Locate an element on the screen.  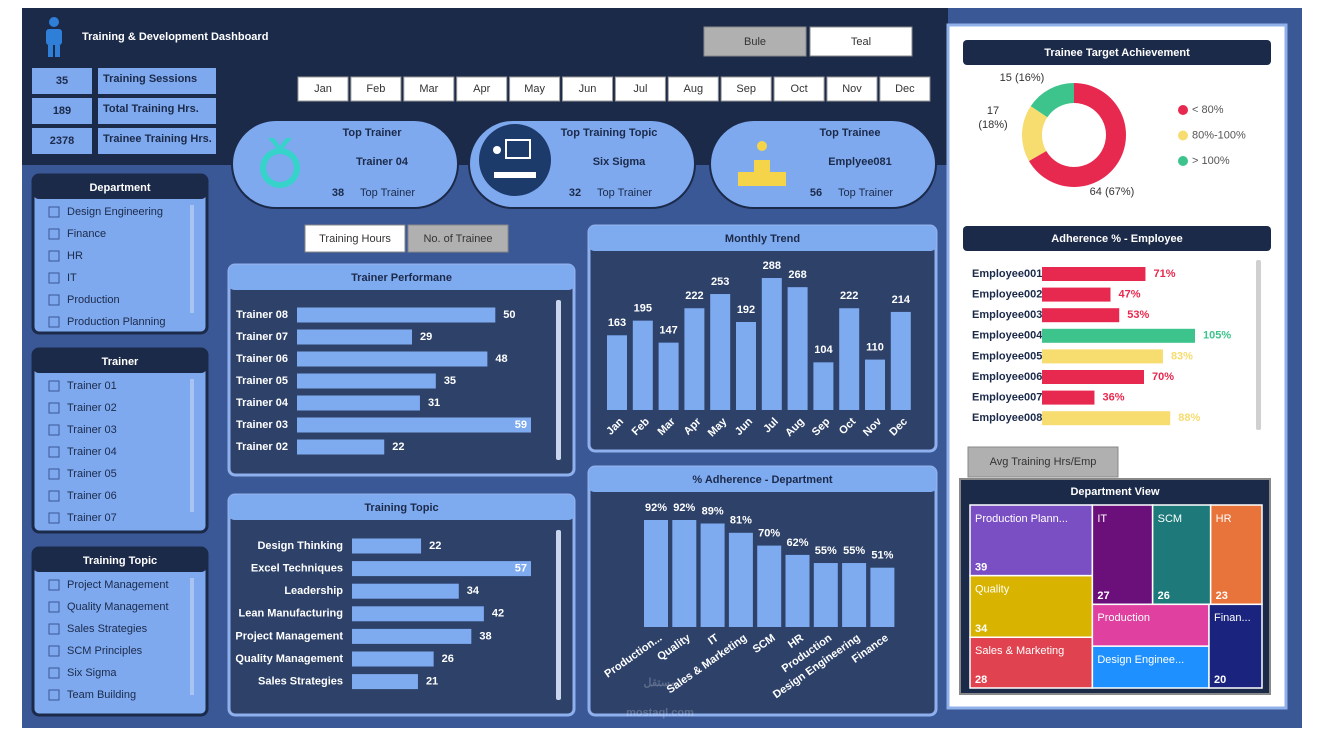
chart-title: % Adherence - Department is located at coordinates (762, 480).